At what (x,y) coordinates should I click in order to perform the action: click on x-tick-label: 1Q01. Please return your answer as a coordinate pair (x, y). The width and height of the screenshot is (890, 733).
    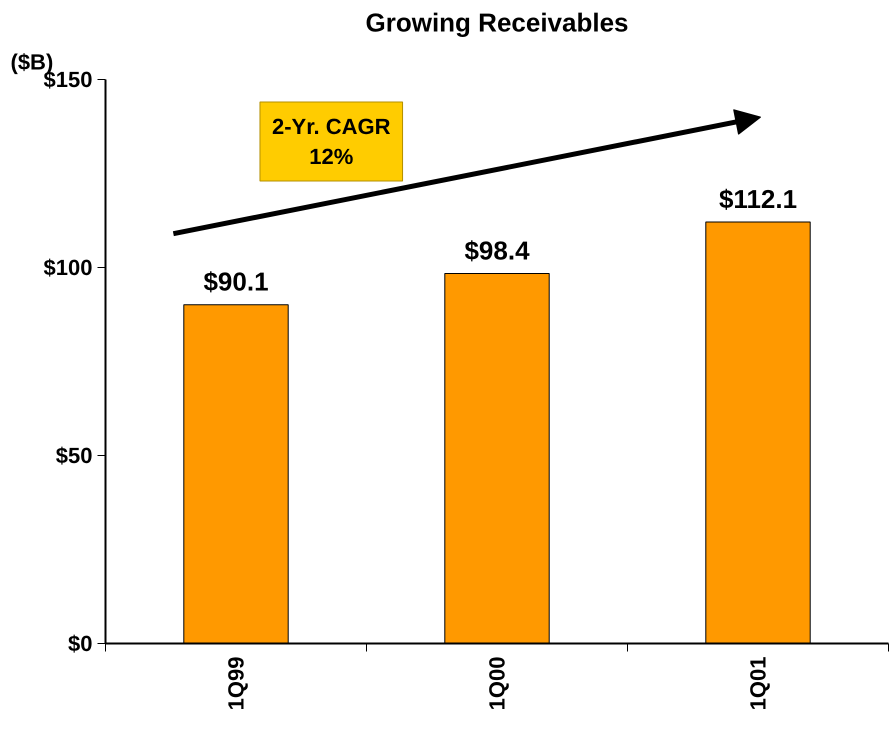
    Looking at the image, I should click on (758, 683).